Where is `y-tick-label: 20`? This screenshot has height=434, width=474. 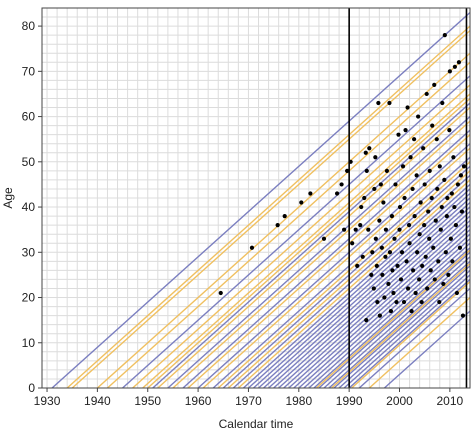
y-tick-label: 20 is located at coordinates (29, 298).